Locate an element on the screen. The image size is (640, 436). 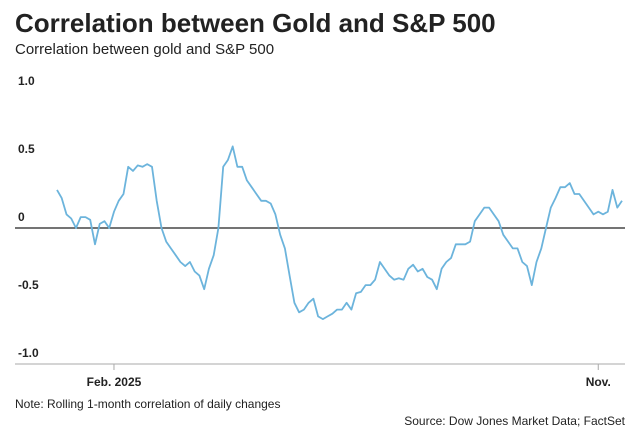
x-tick-label: Feb. 2025 is located at coordinates (114, 382).